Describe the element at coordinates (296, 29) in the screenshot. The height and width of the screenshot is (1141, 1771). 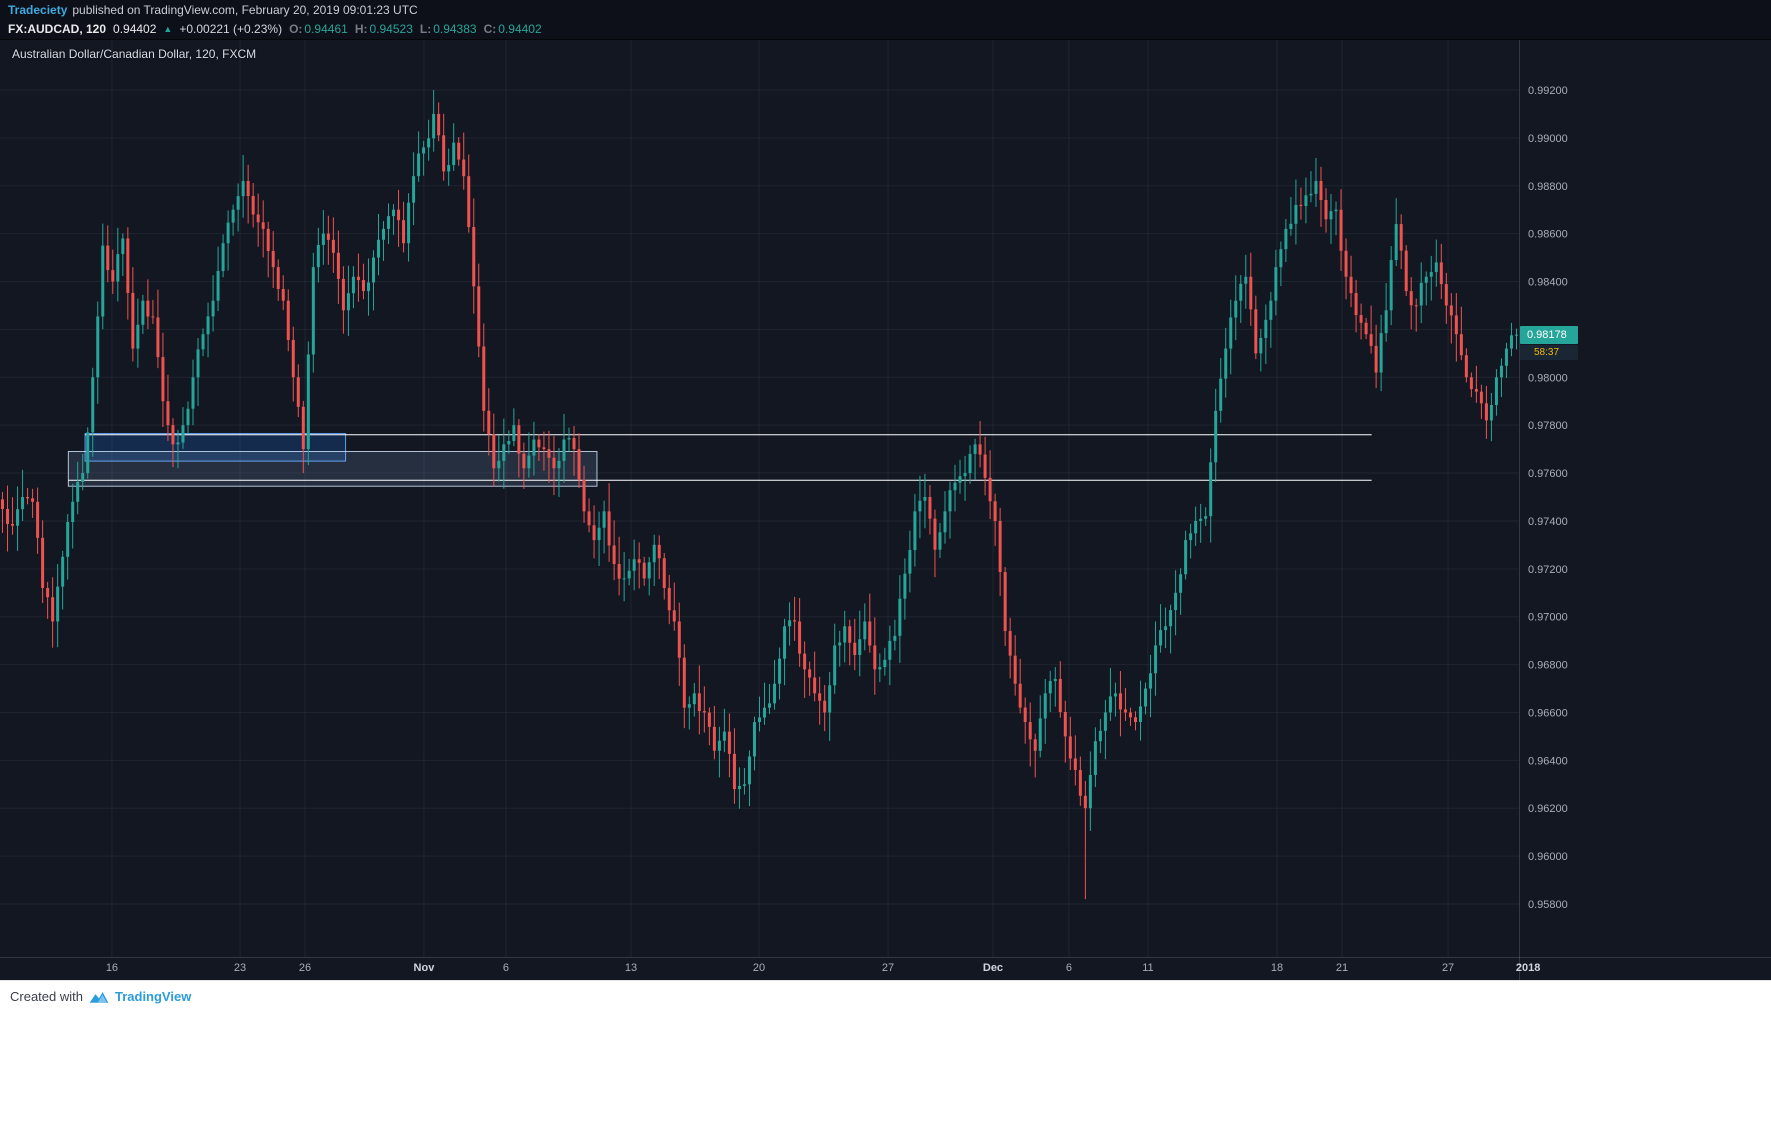
I see `open-label: O:` at that location.